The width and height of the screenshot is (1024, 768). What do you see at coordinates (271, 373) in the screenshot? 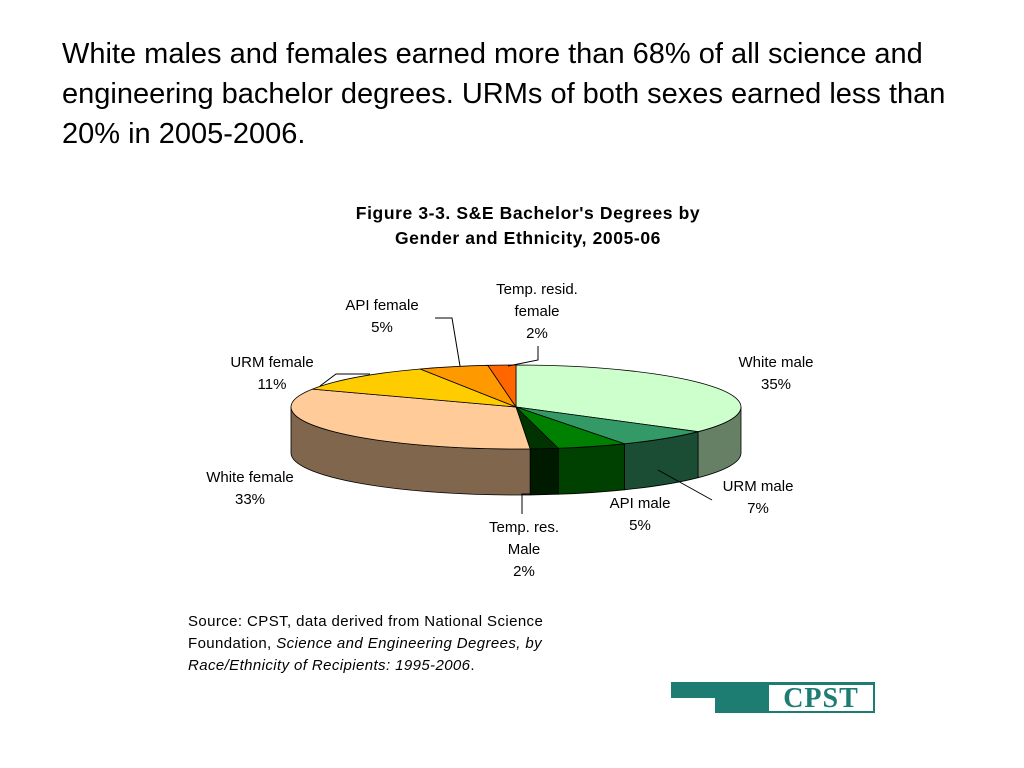
I see `slice-label-urm-female: URM female 11%` at bounding box center [271, 373].